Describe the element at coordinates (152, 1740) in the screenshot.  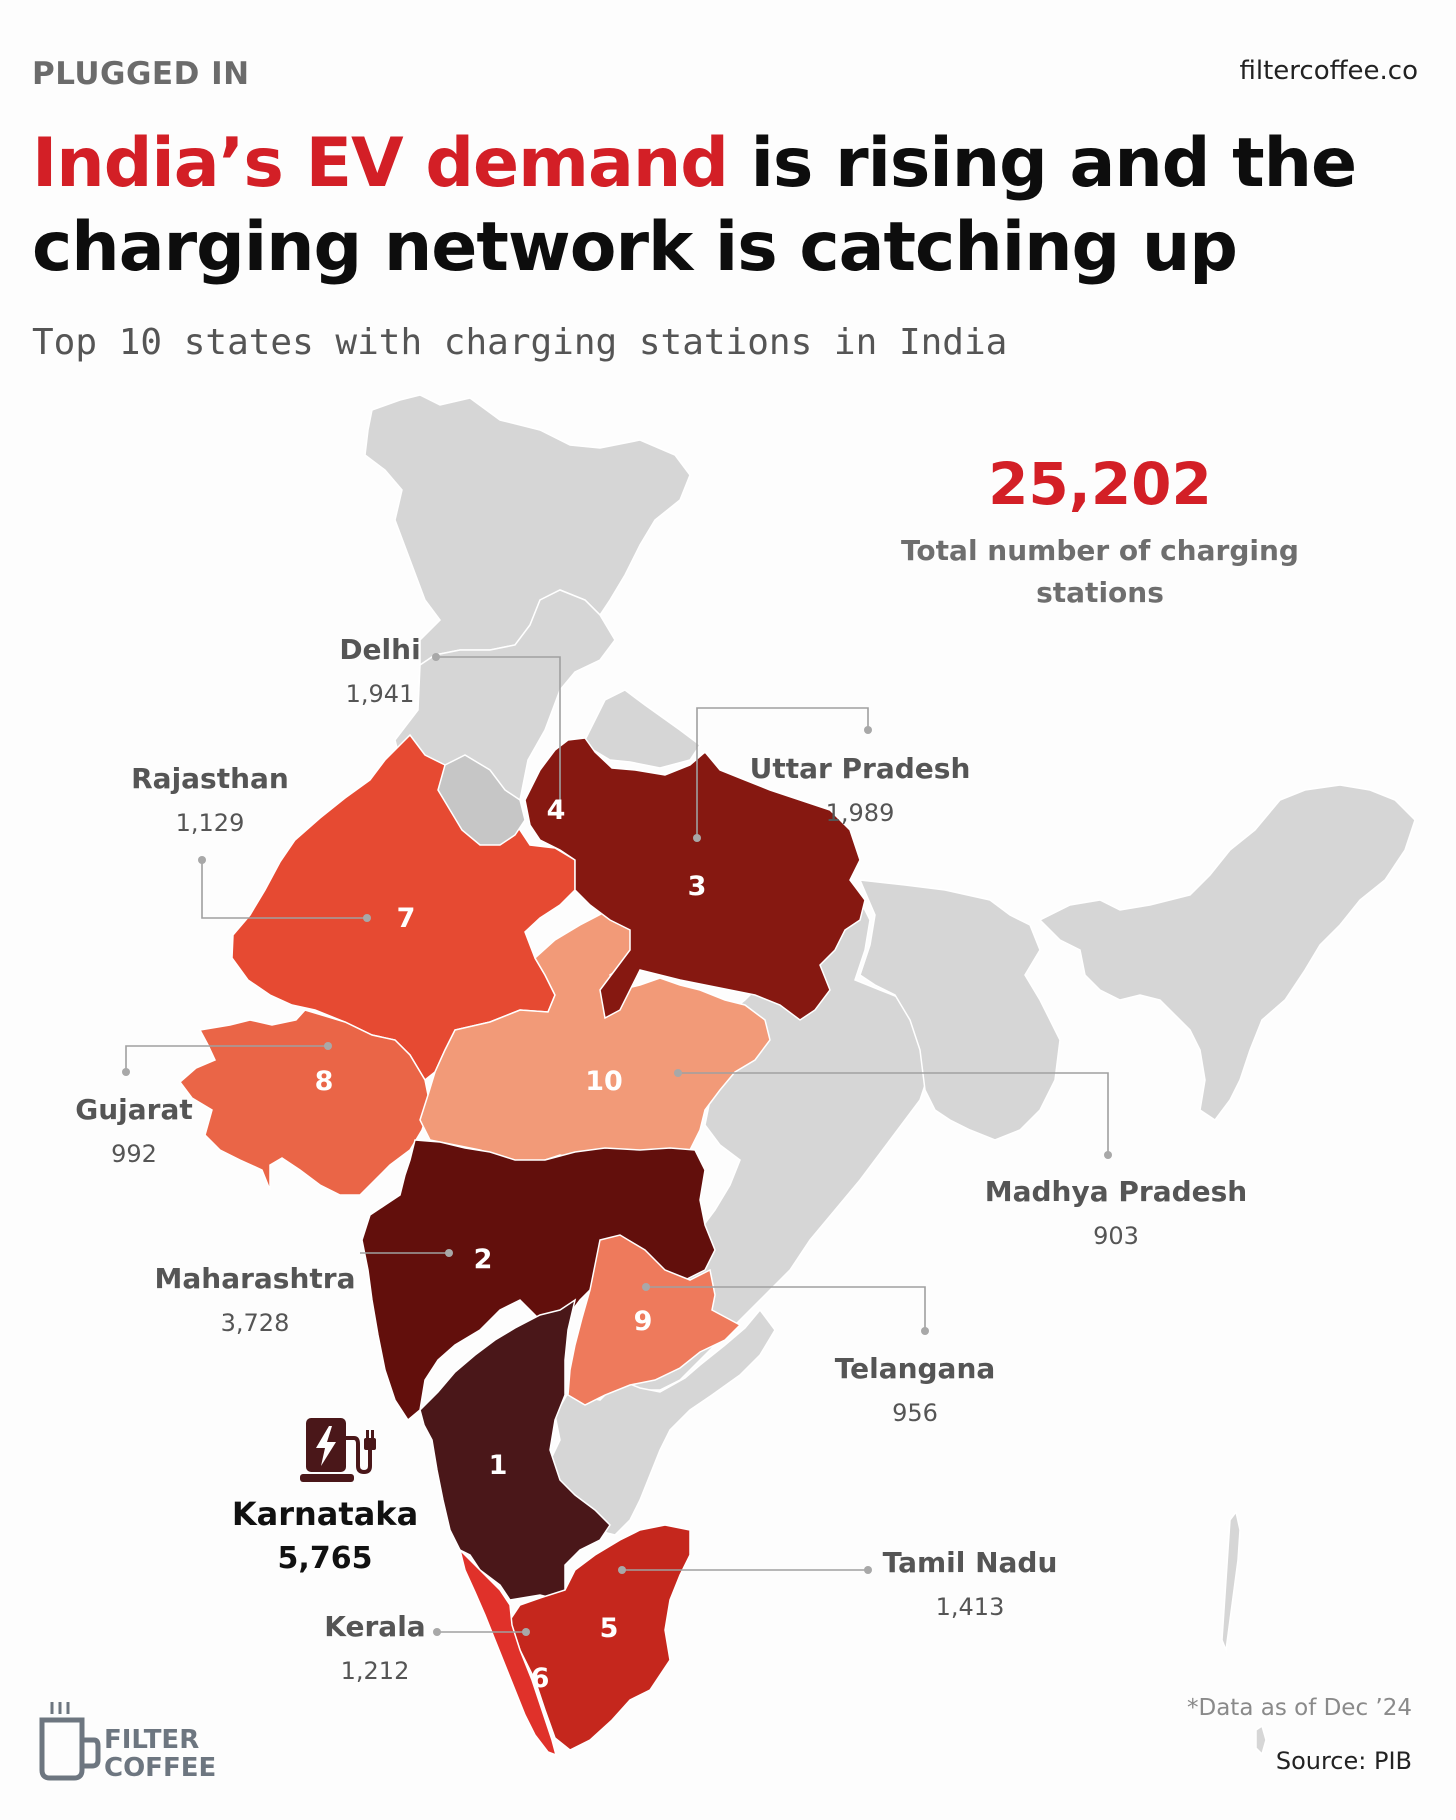
I see `brand-line-1: FILTER` at that location.